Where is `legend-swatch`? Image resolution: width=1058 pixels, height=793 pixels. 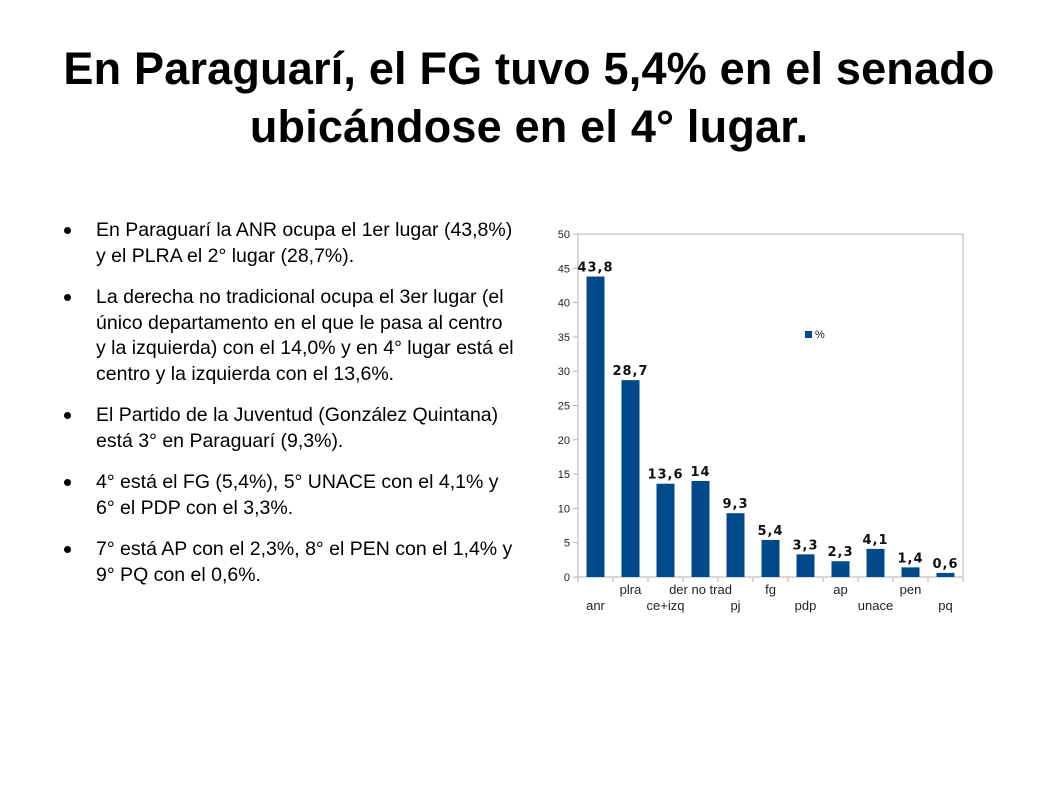
legend-swatch is located at coordinates (808, 334).